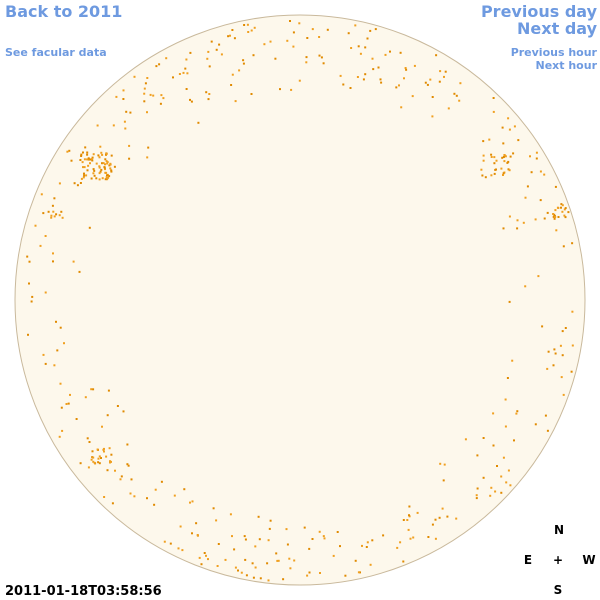  Describe the element at coordinates (56, 52) in the screenshot. I see `facular-link: See facular data` at that location.